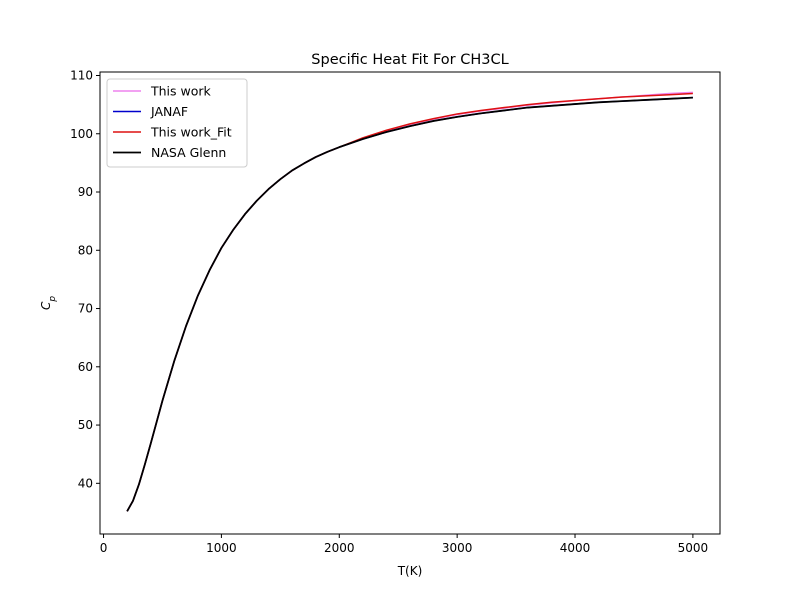  Describe the element at coordinates (221, 548) in the screenshot. I see `x-tick-label: 1000` at that location.